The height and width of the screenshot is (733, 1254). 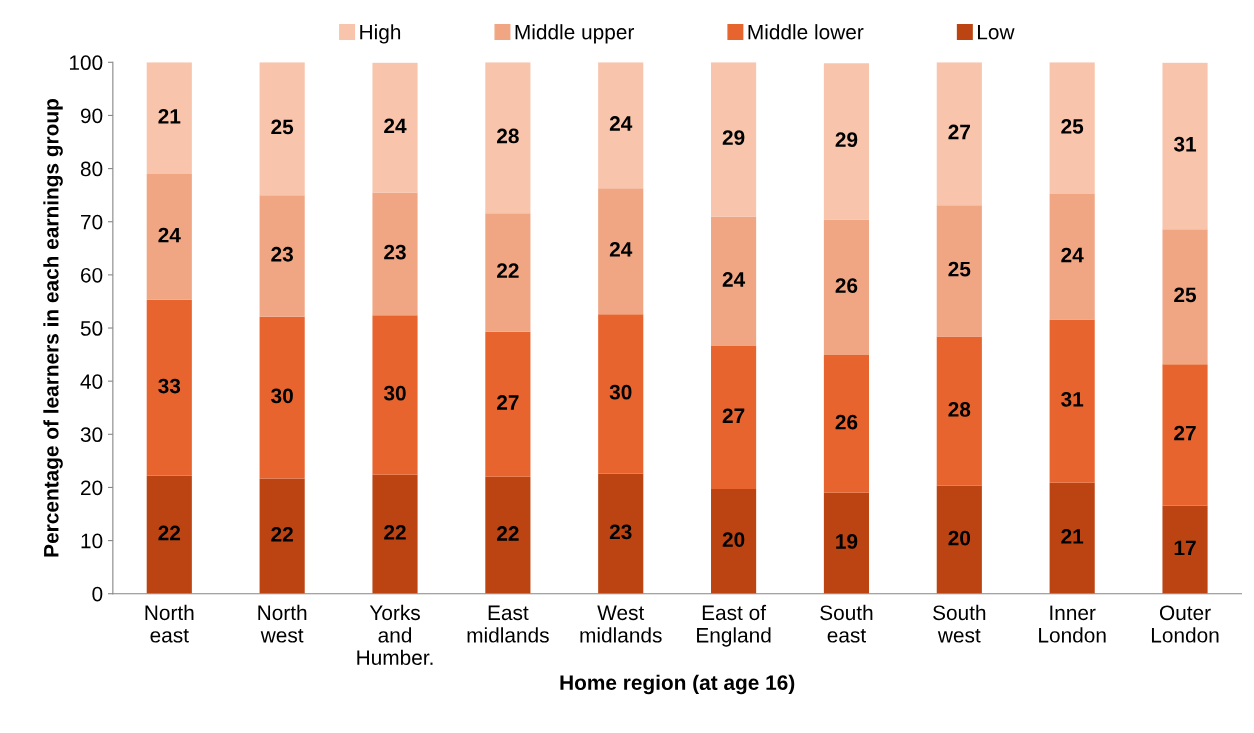 What do you see at coordinates (91, 328) in the screenshot?
I see `y-tick-label: 50` at bounding box center [91, 328].